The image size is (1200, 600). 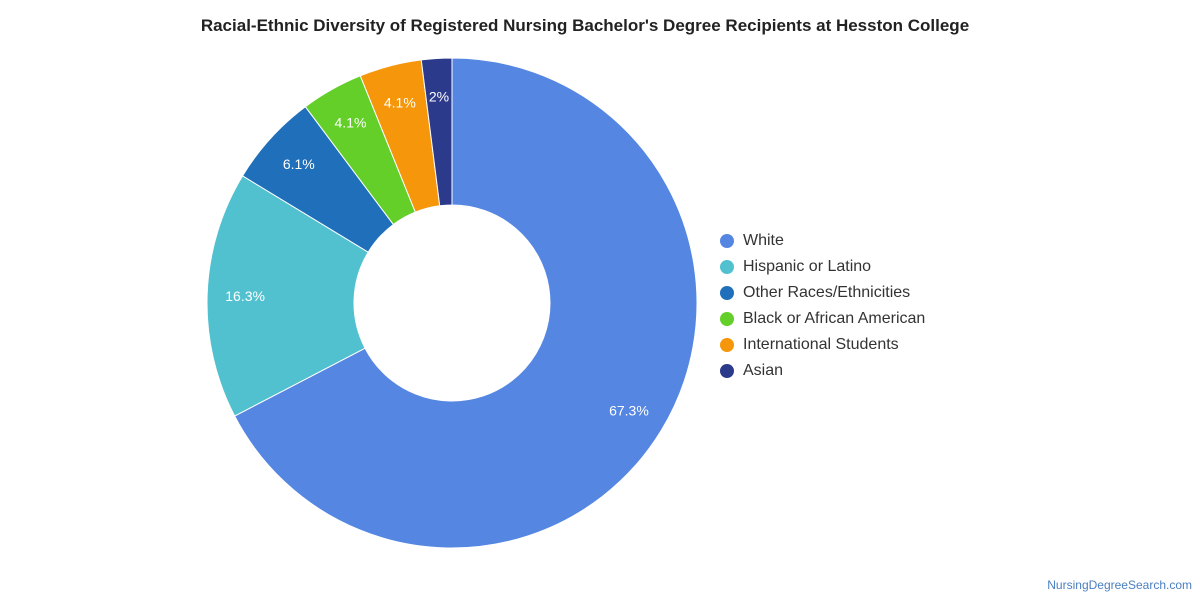 I want to click on slice-asian, so click(x=436, y=132).